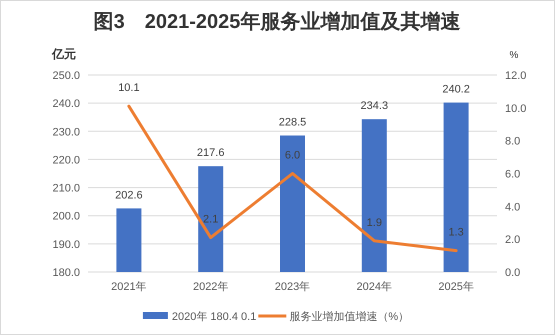 The width and height of the screenshot is (555, 335). What do you see at coordinates (66, 216) in the screenshot?
I see `y-tick-label: 200.0` at bounding box center [66, 216].